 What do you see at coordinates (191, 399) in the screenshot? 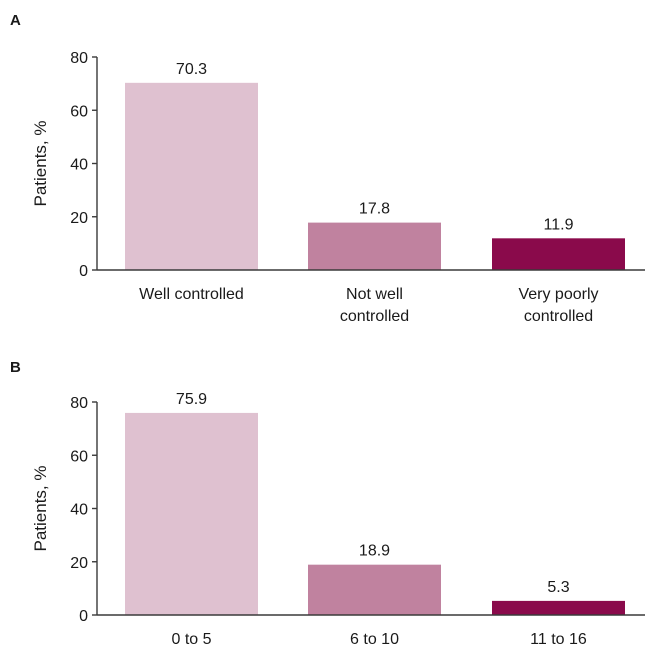
I see `data-label: 75.9` at bounding box center [191, 399].